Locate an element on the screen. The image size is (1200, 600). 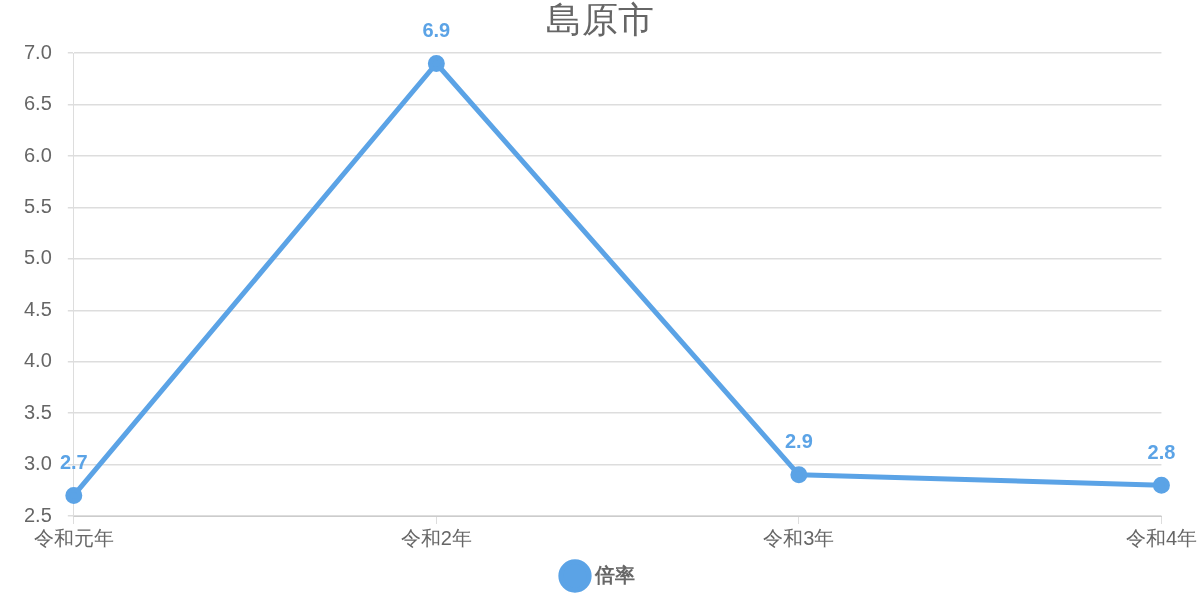
x-tick-label: 令和4年 is located at coordinates (1161, 537).